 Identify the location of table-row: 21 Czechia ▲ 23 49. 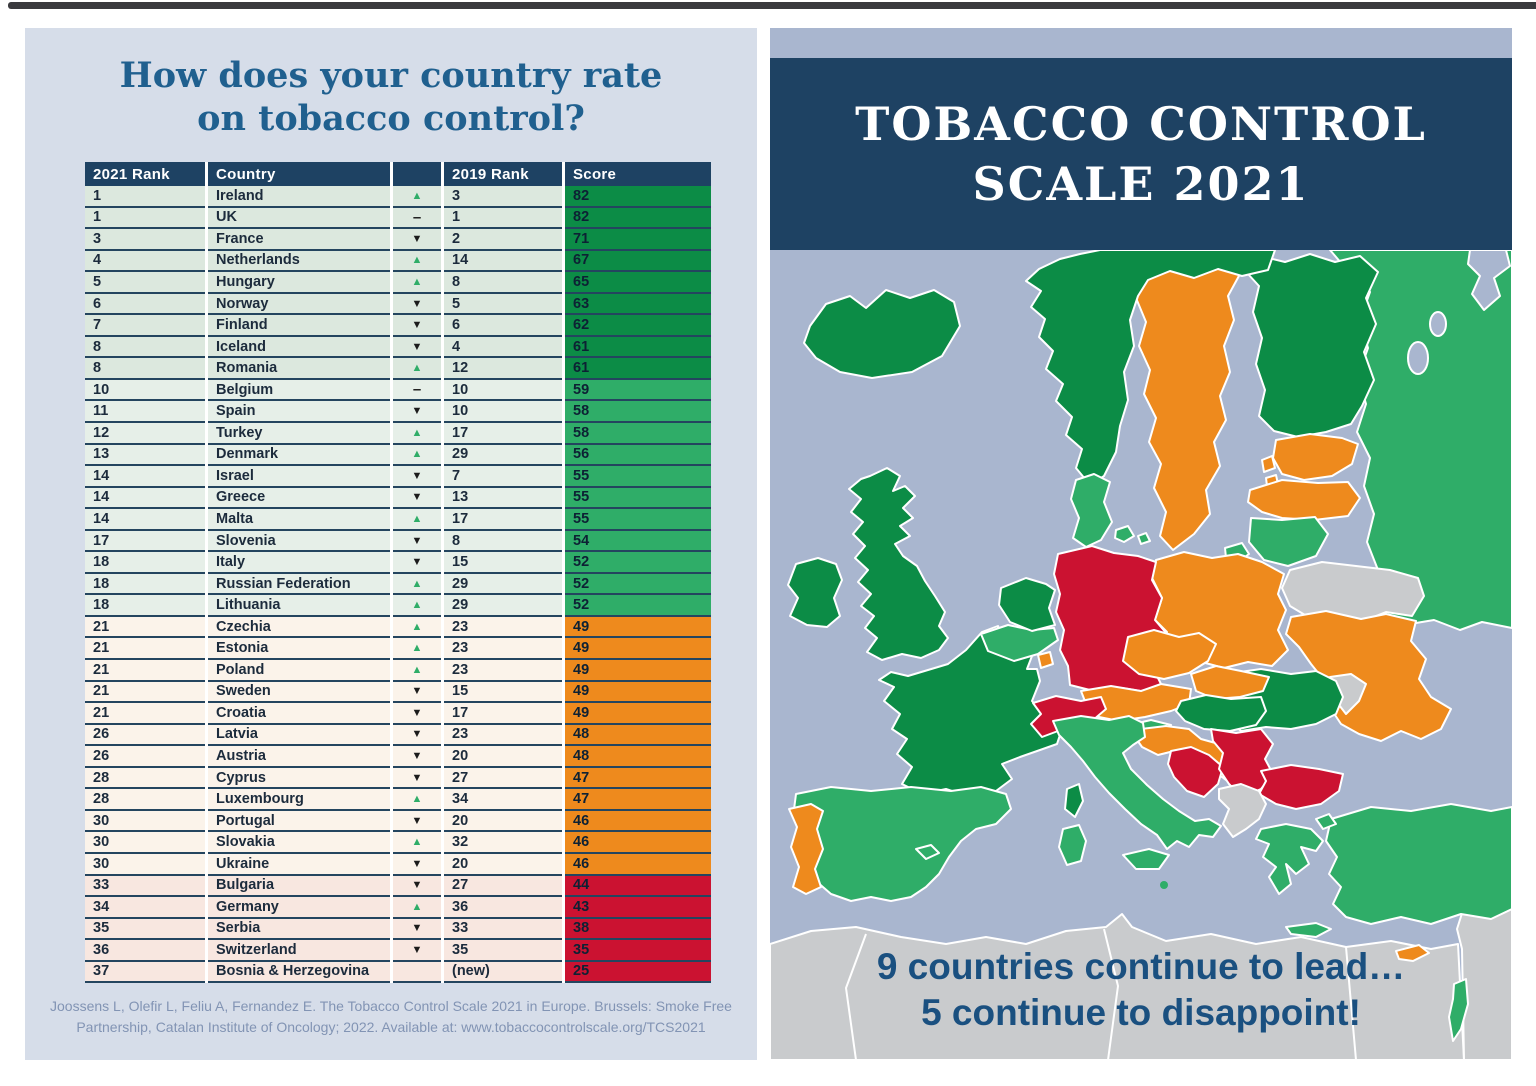
(398, 627).